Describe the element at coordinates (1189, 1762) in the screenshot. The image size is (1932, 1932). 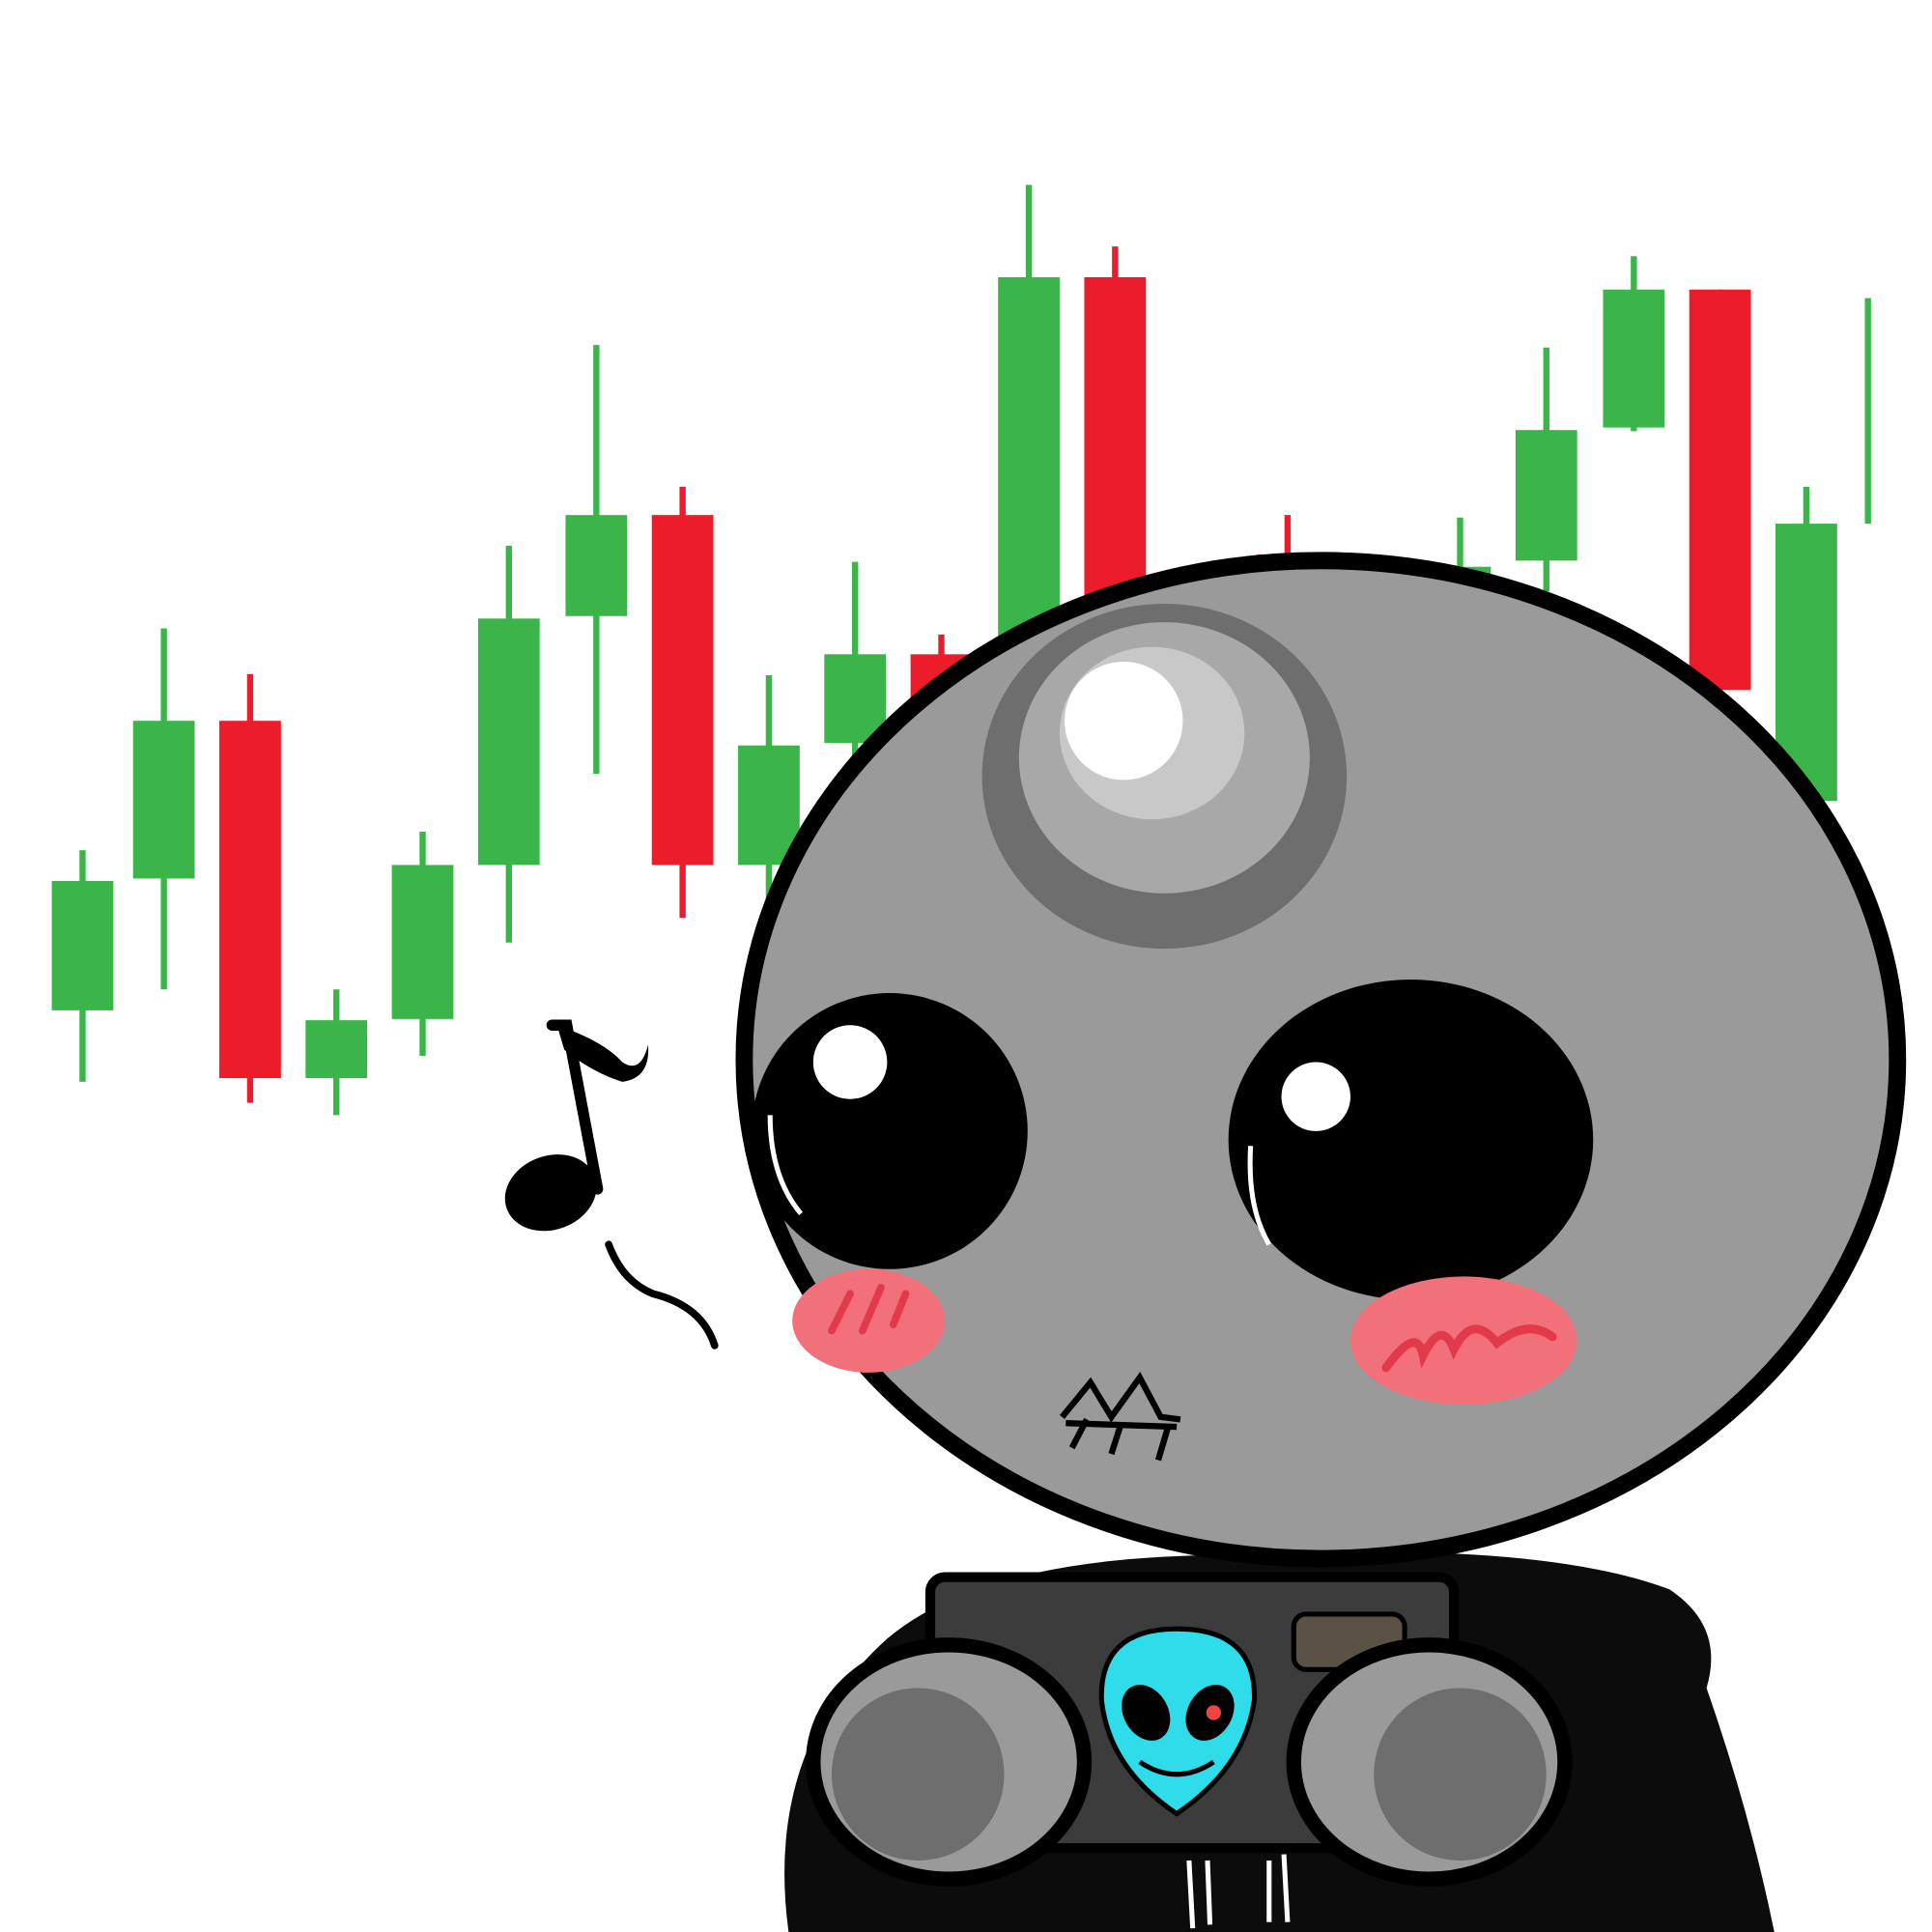
I see `hands` at that location.